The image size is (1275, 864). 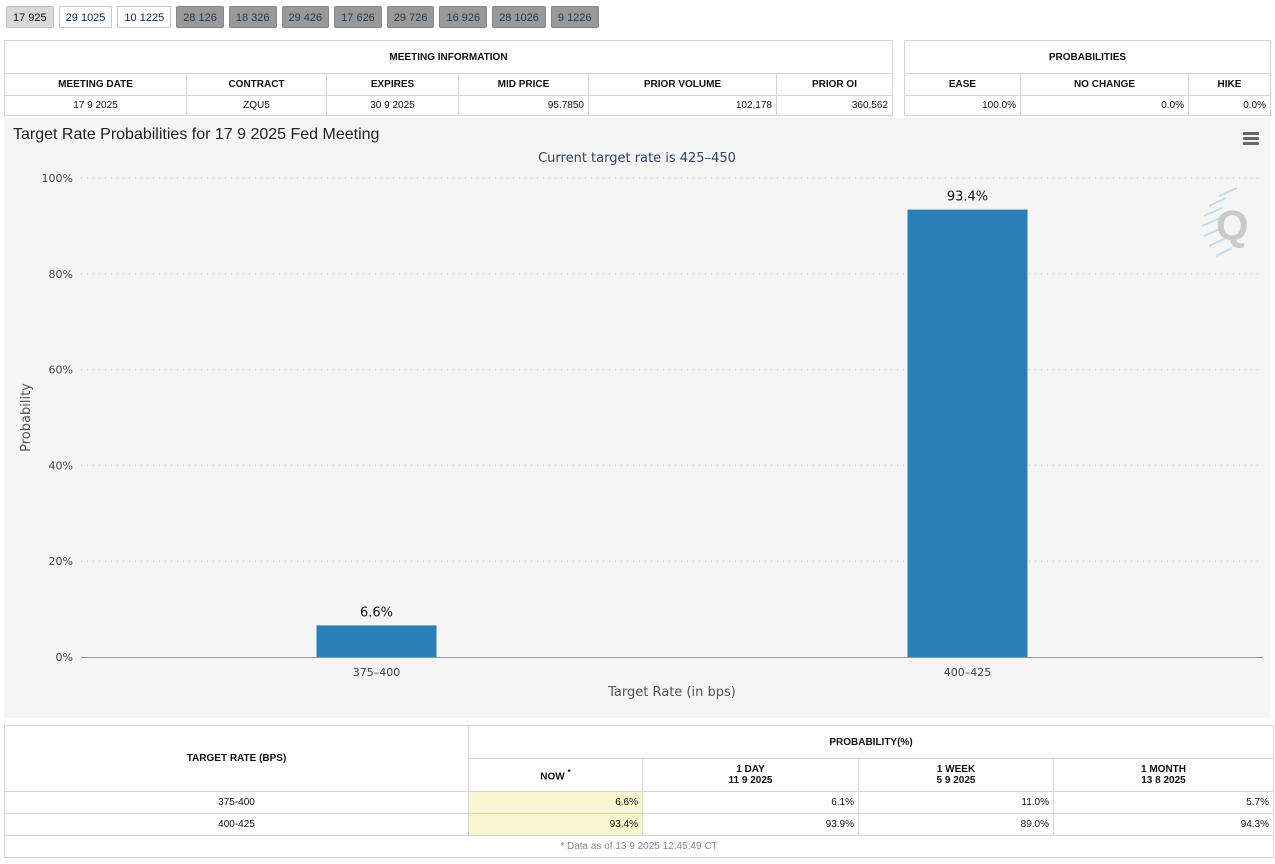 What do you see at coordinates (57, 178) in the screenshot?
I see `y-tick-label: 100%` at bounding box center [57, 178].